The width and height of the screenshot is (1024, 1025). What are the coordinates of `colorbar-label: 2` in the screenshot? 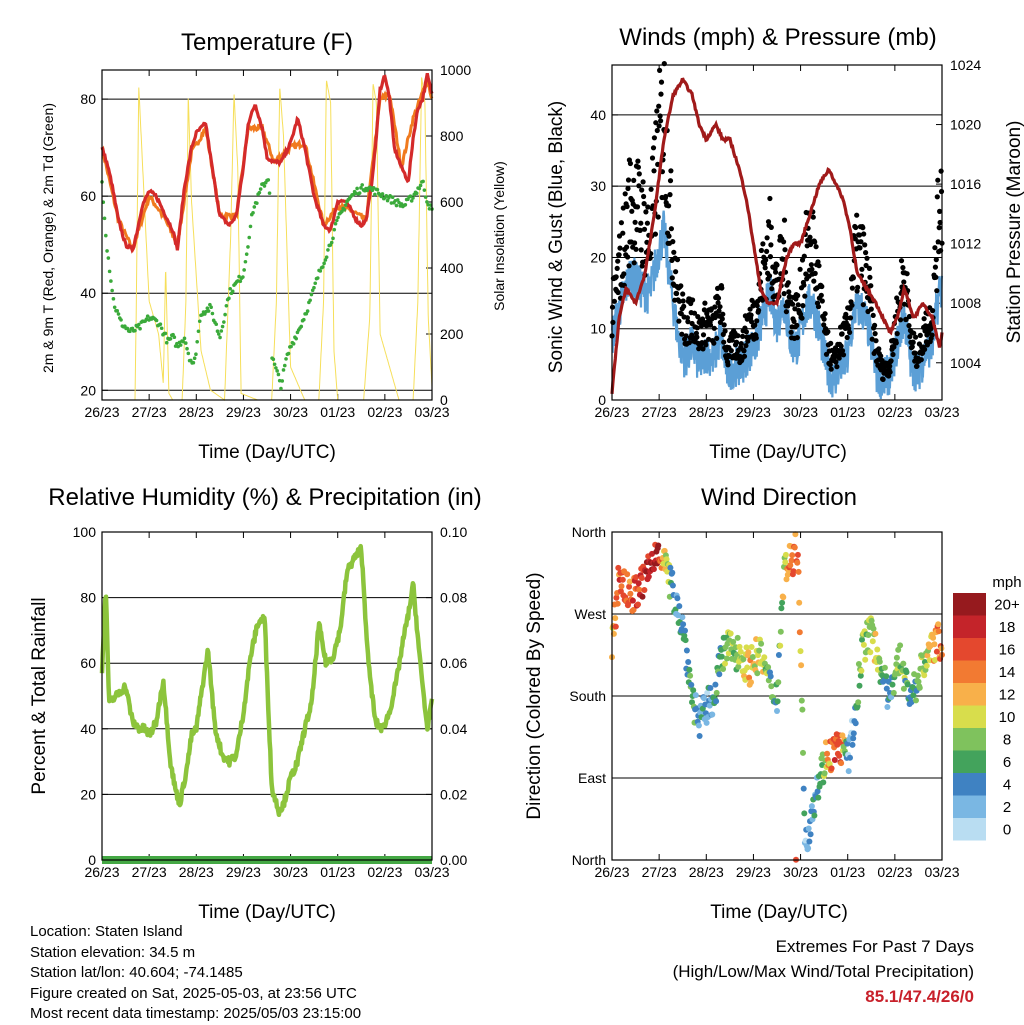 It's located at (1007, 807).